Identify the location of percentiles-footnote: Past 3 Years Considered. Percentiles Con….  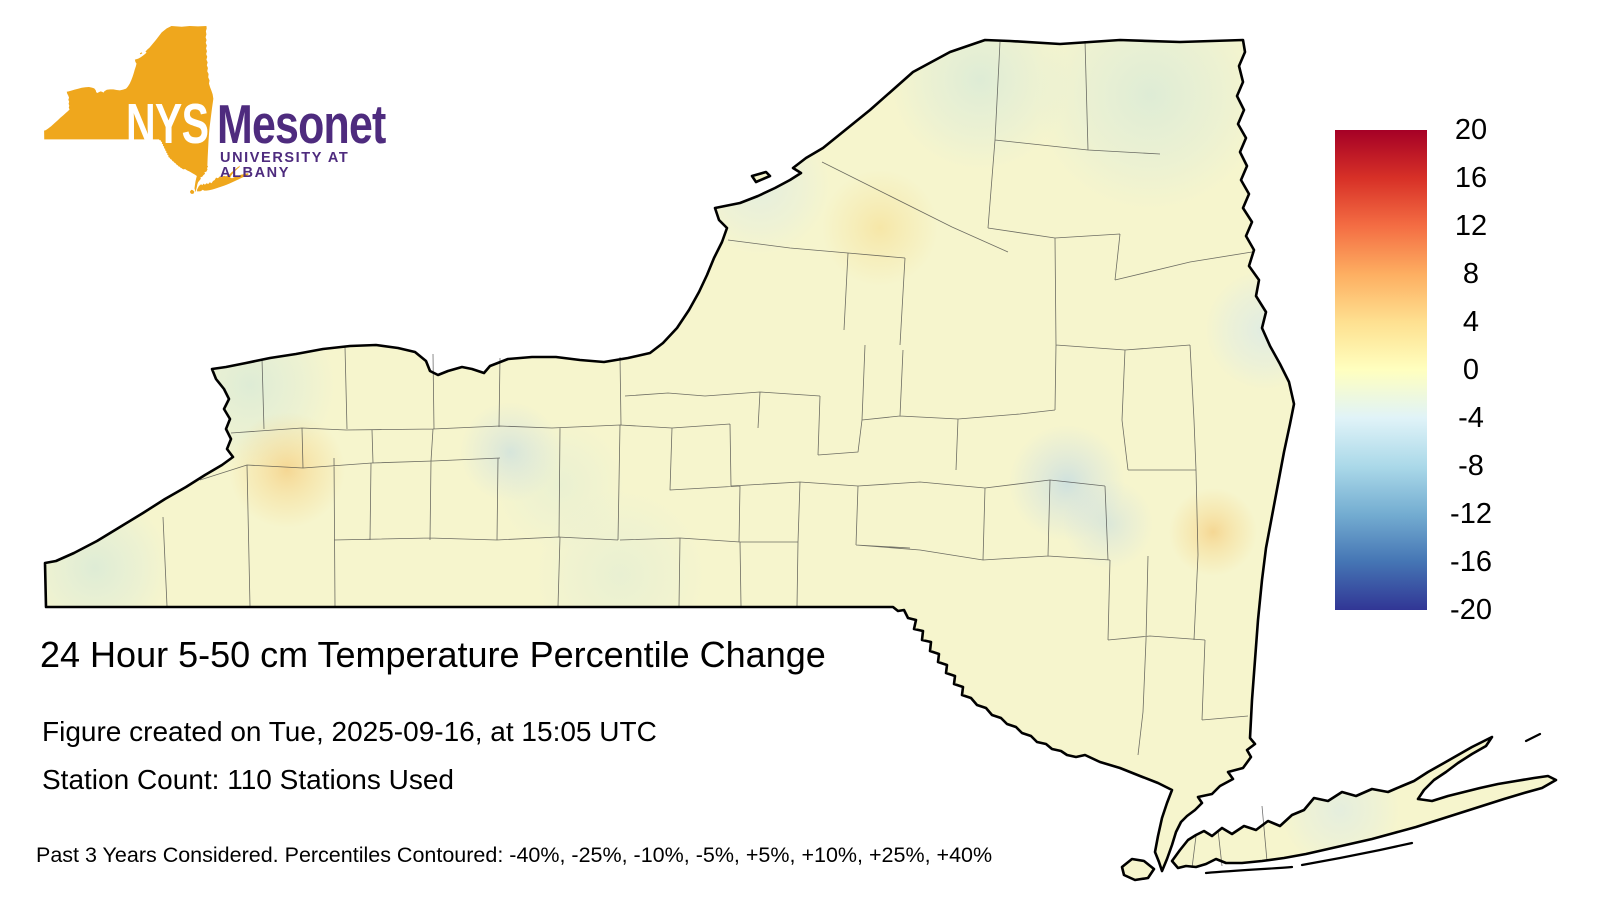
(514, 855).